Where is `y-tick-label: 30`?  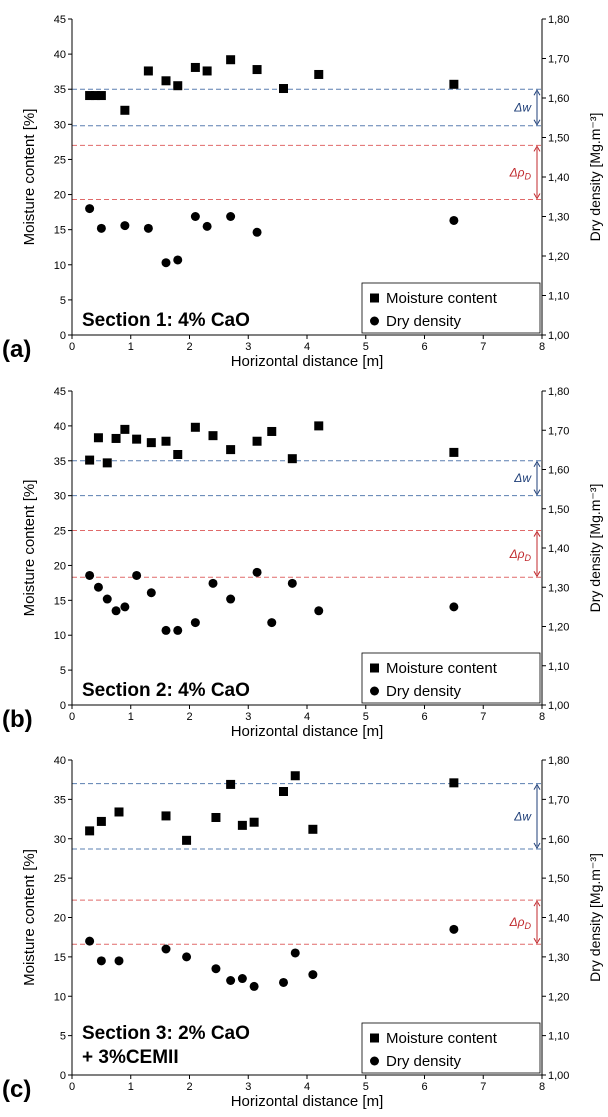
y-tick-label: 30 is located at coordinates (60, 497).